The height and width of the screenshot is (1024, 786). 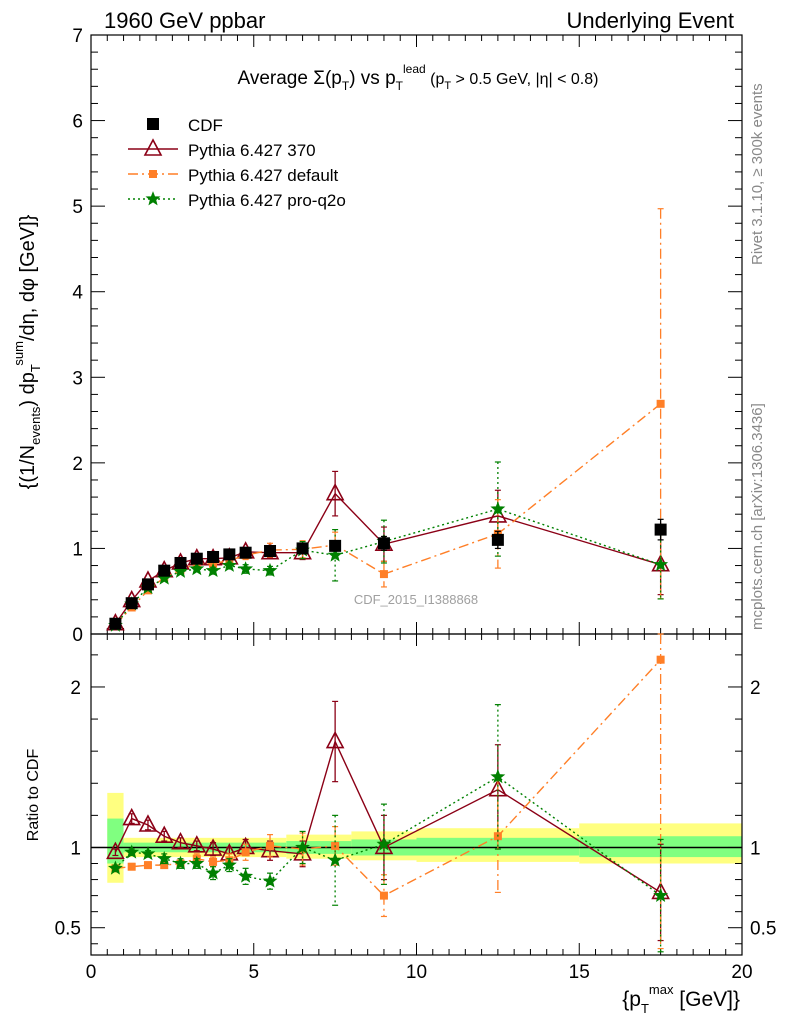 I want to click on ratio-y-tick-label-right: 2, so click(x=755, y=688).